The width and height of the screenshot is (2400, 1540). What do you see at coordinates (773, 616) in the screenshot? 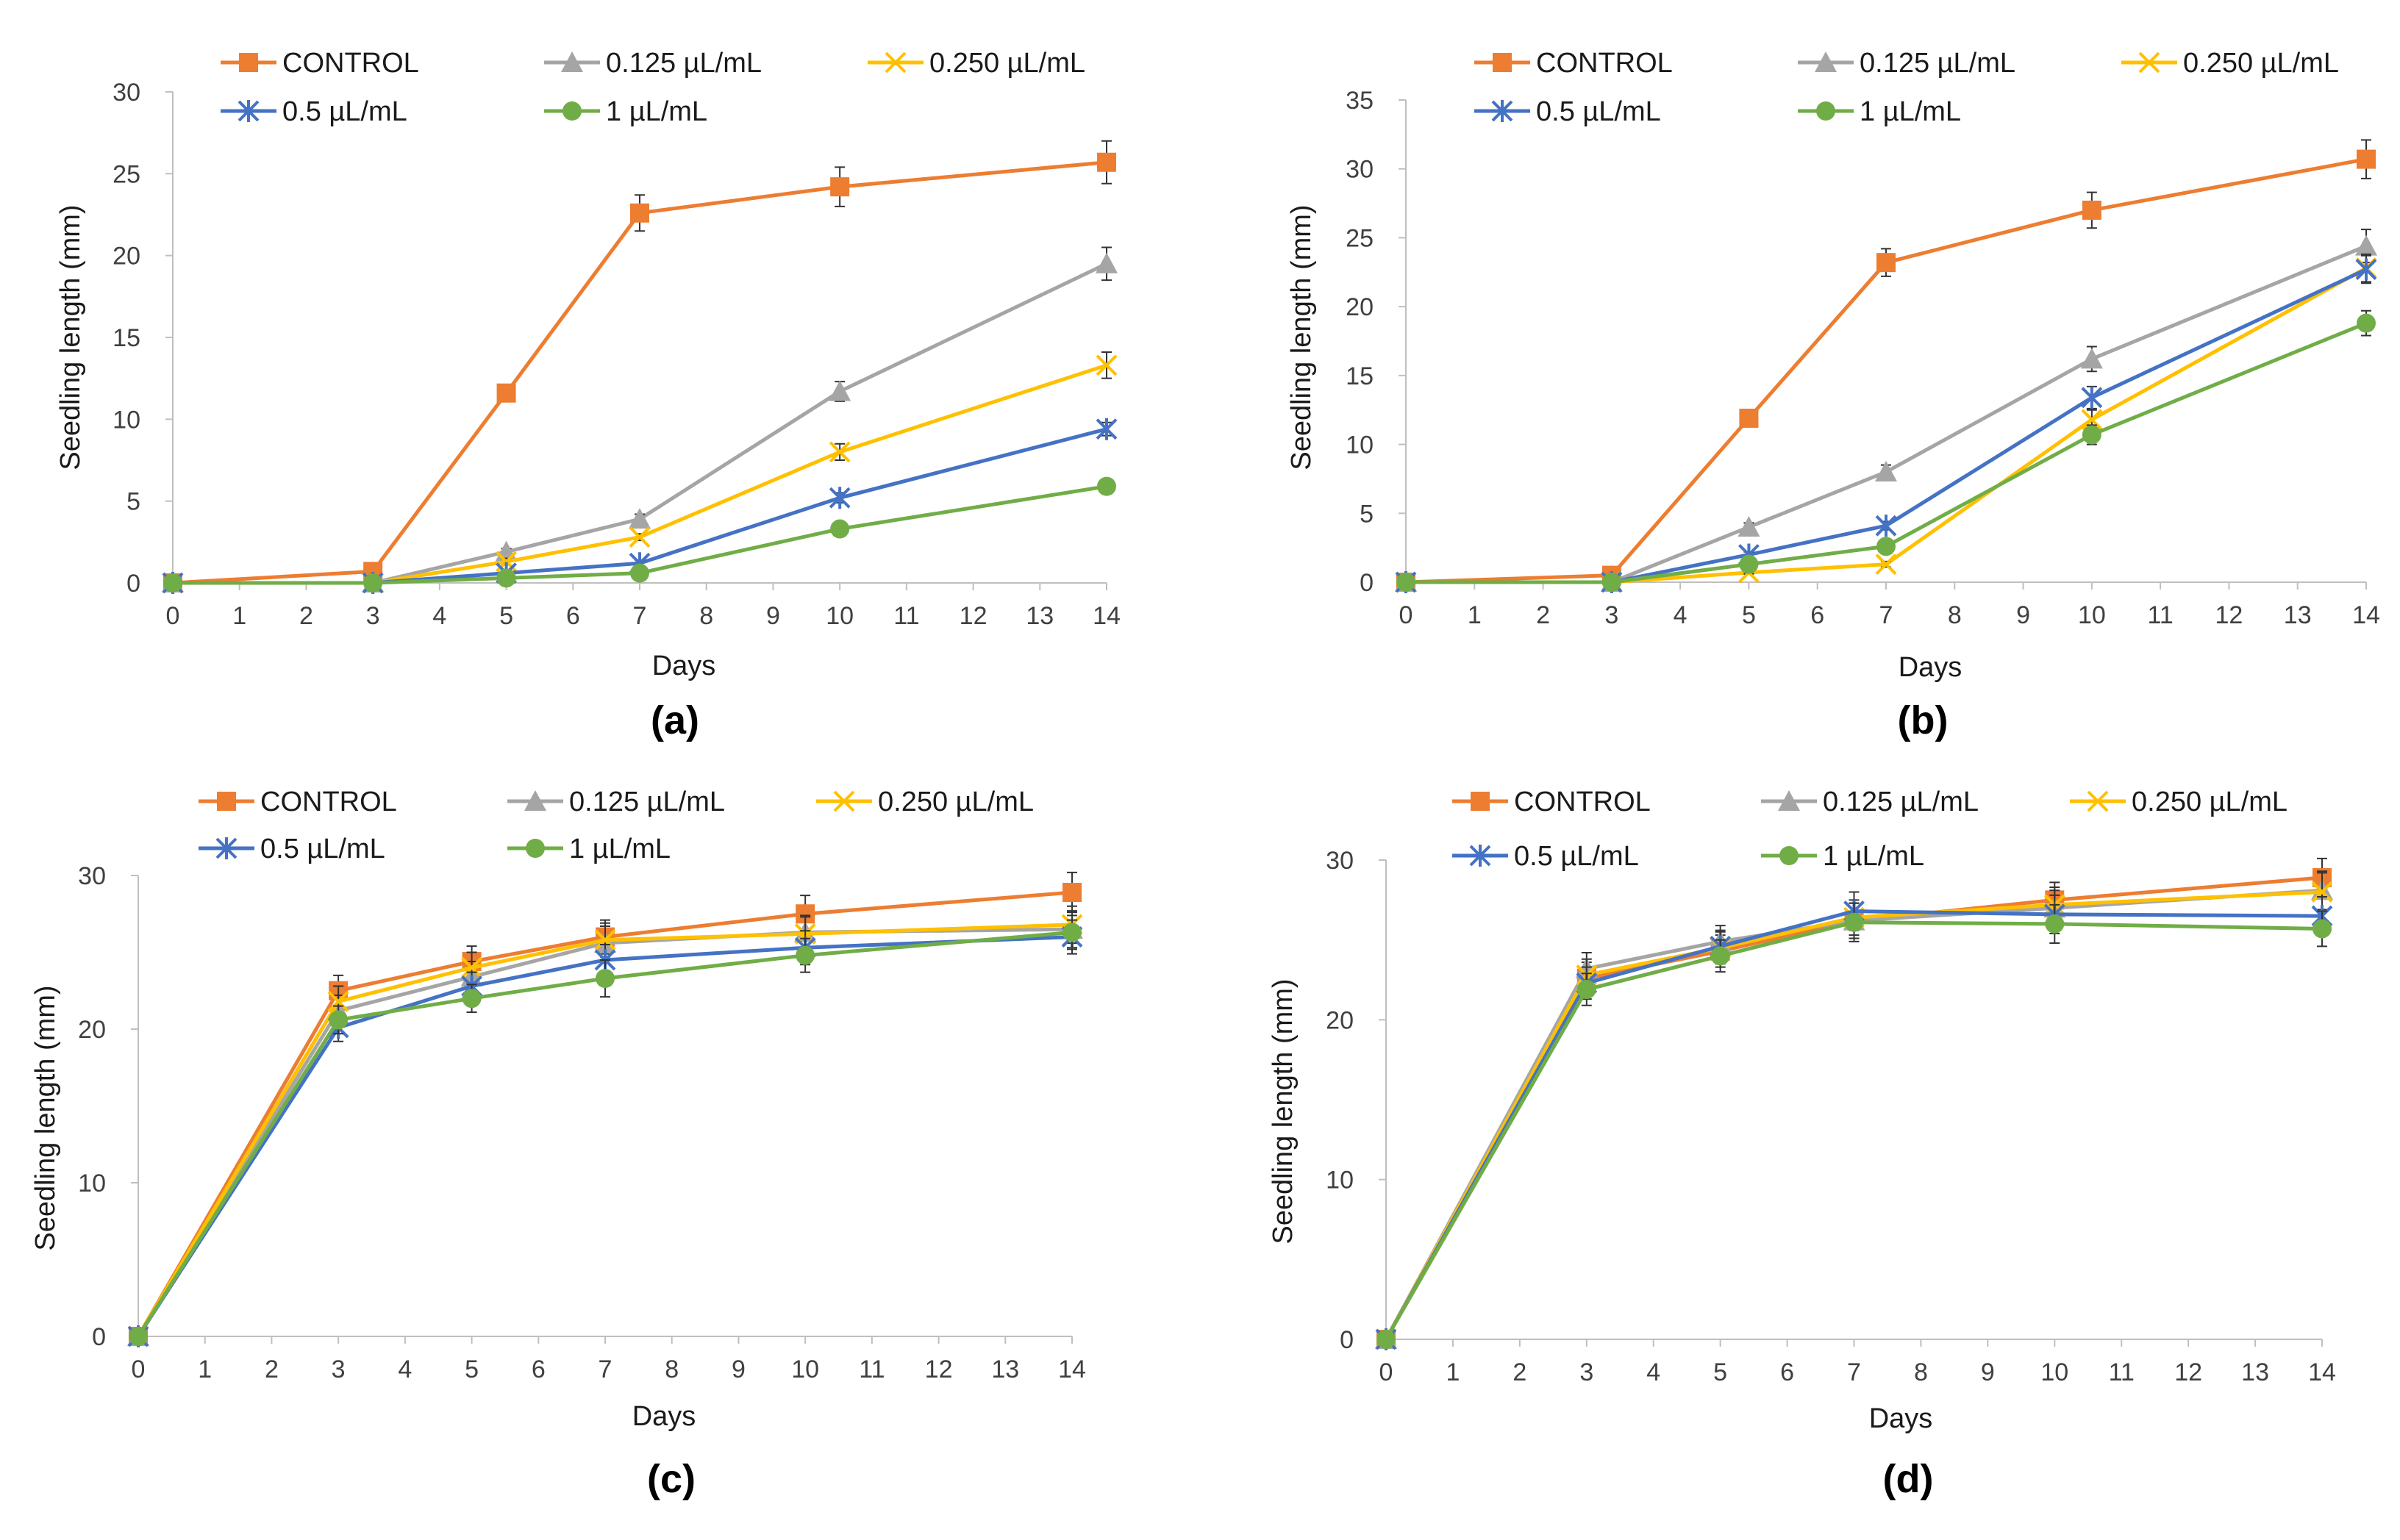
I see `x-tick-label: 9` at bounding box center [773, 616].